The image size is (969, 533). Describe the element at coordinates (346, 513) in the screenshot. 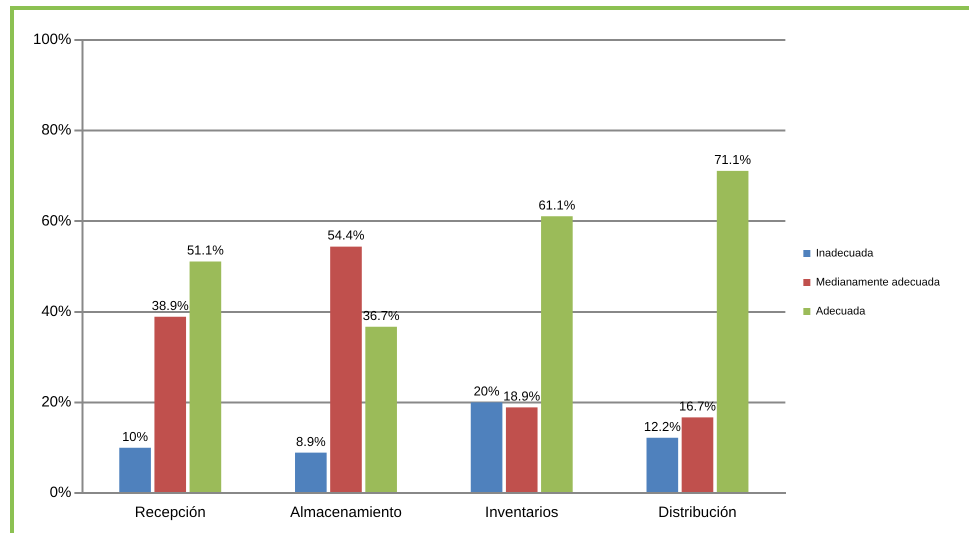

I see `x-tick-label: Almacenamiento` at that location.